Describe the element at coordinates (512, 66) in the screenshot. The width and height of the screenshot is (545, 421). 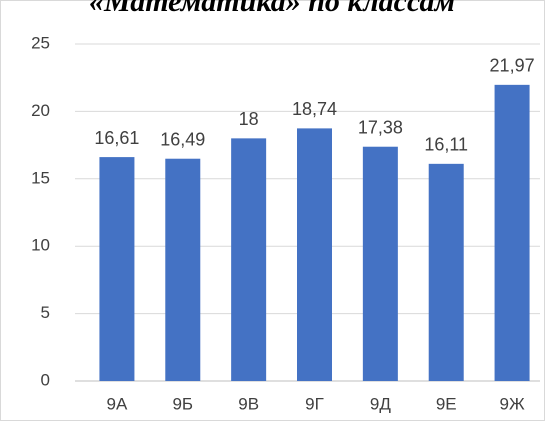
I see `value-label: 21,97` at that location.